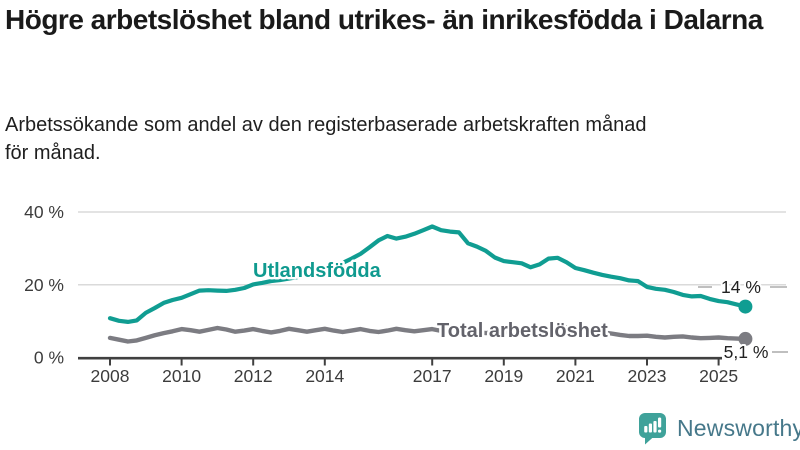 The height and width of the screenshot is (450, 800). What do you see at coordinates (738, 428) in the screenshot?
I see `newsworthy-wordmark: Newsworthy` at bounding box center [738, 428].